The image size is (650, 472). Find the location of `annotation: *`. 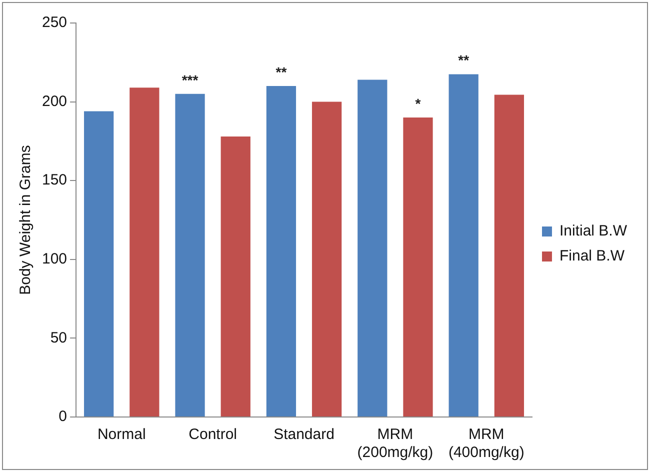

annotation: * is located at coordinates (418, 103).